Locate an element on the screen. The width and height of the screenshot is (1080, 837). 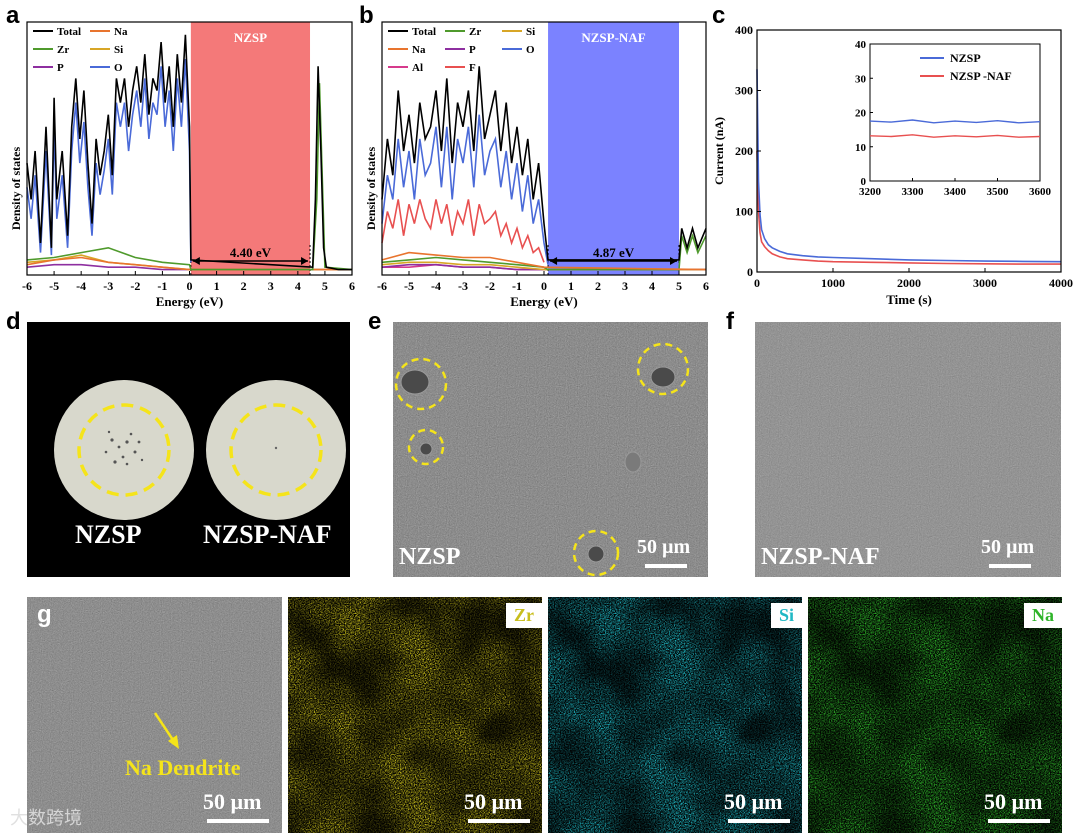
sem-texture is located at coordinates (908, 449).